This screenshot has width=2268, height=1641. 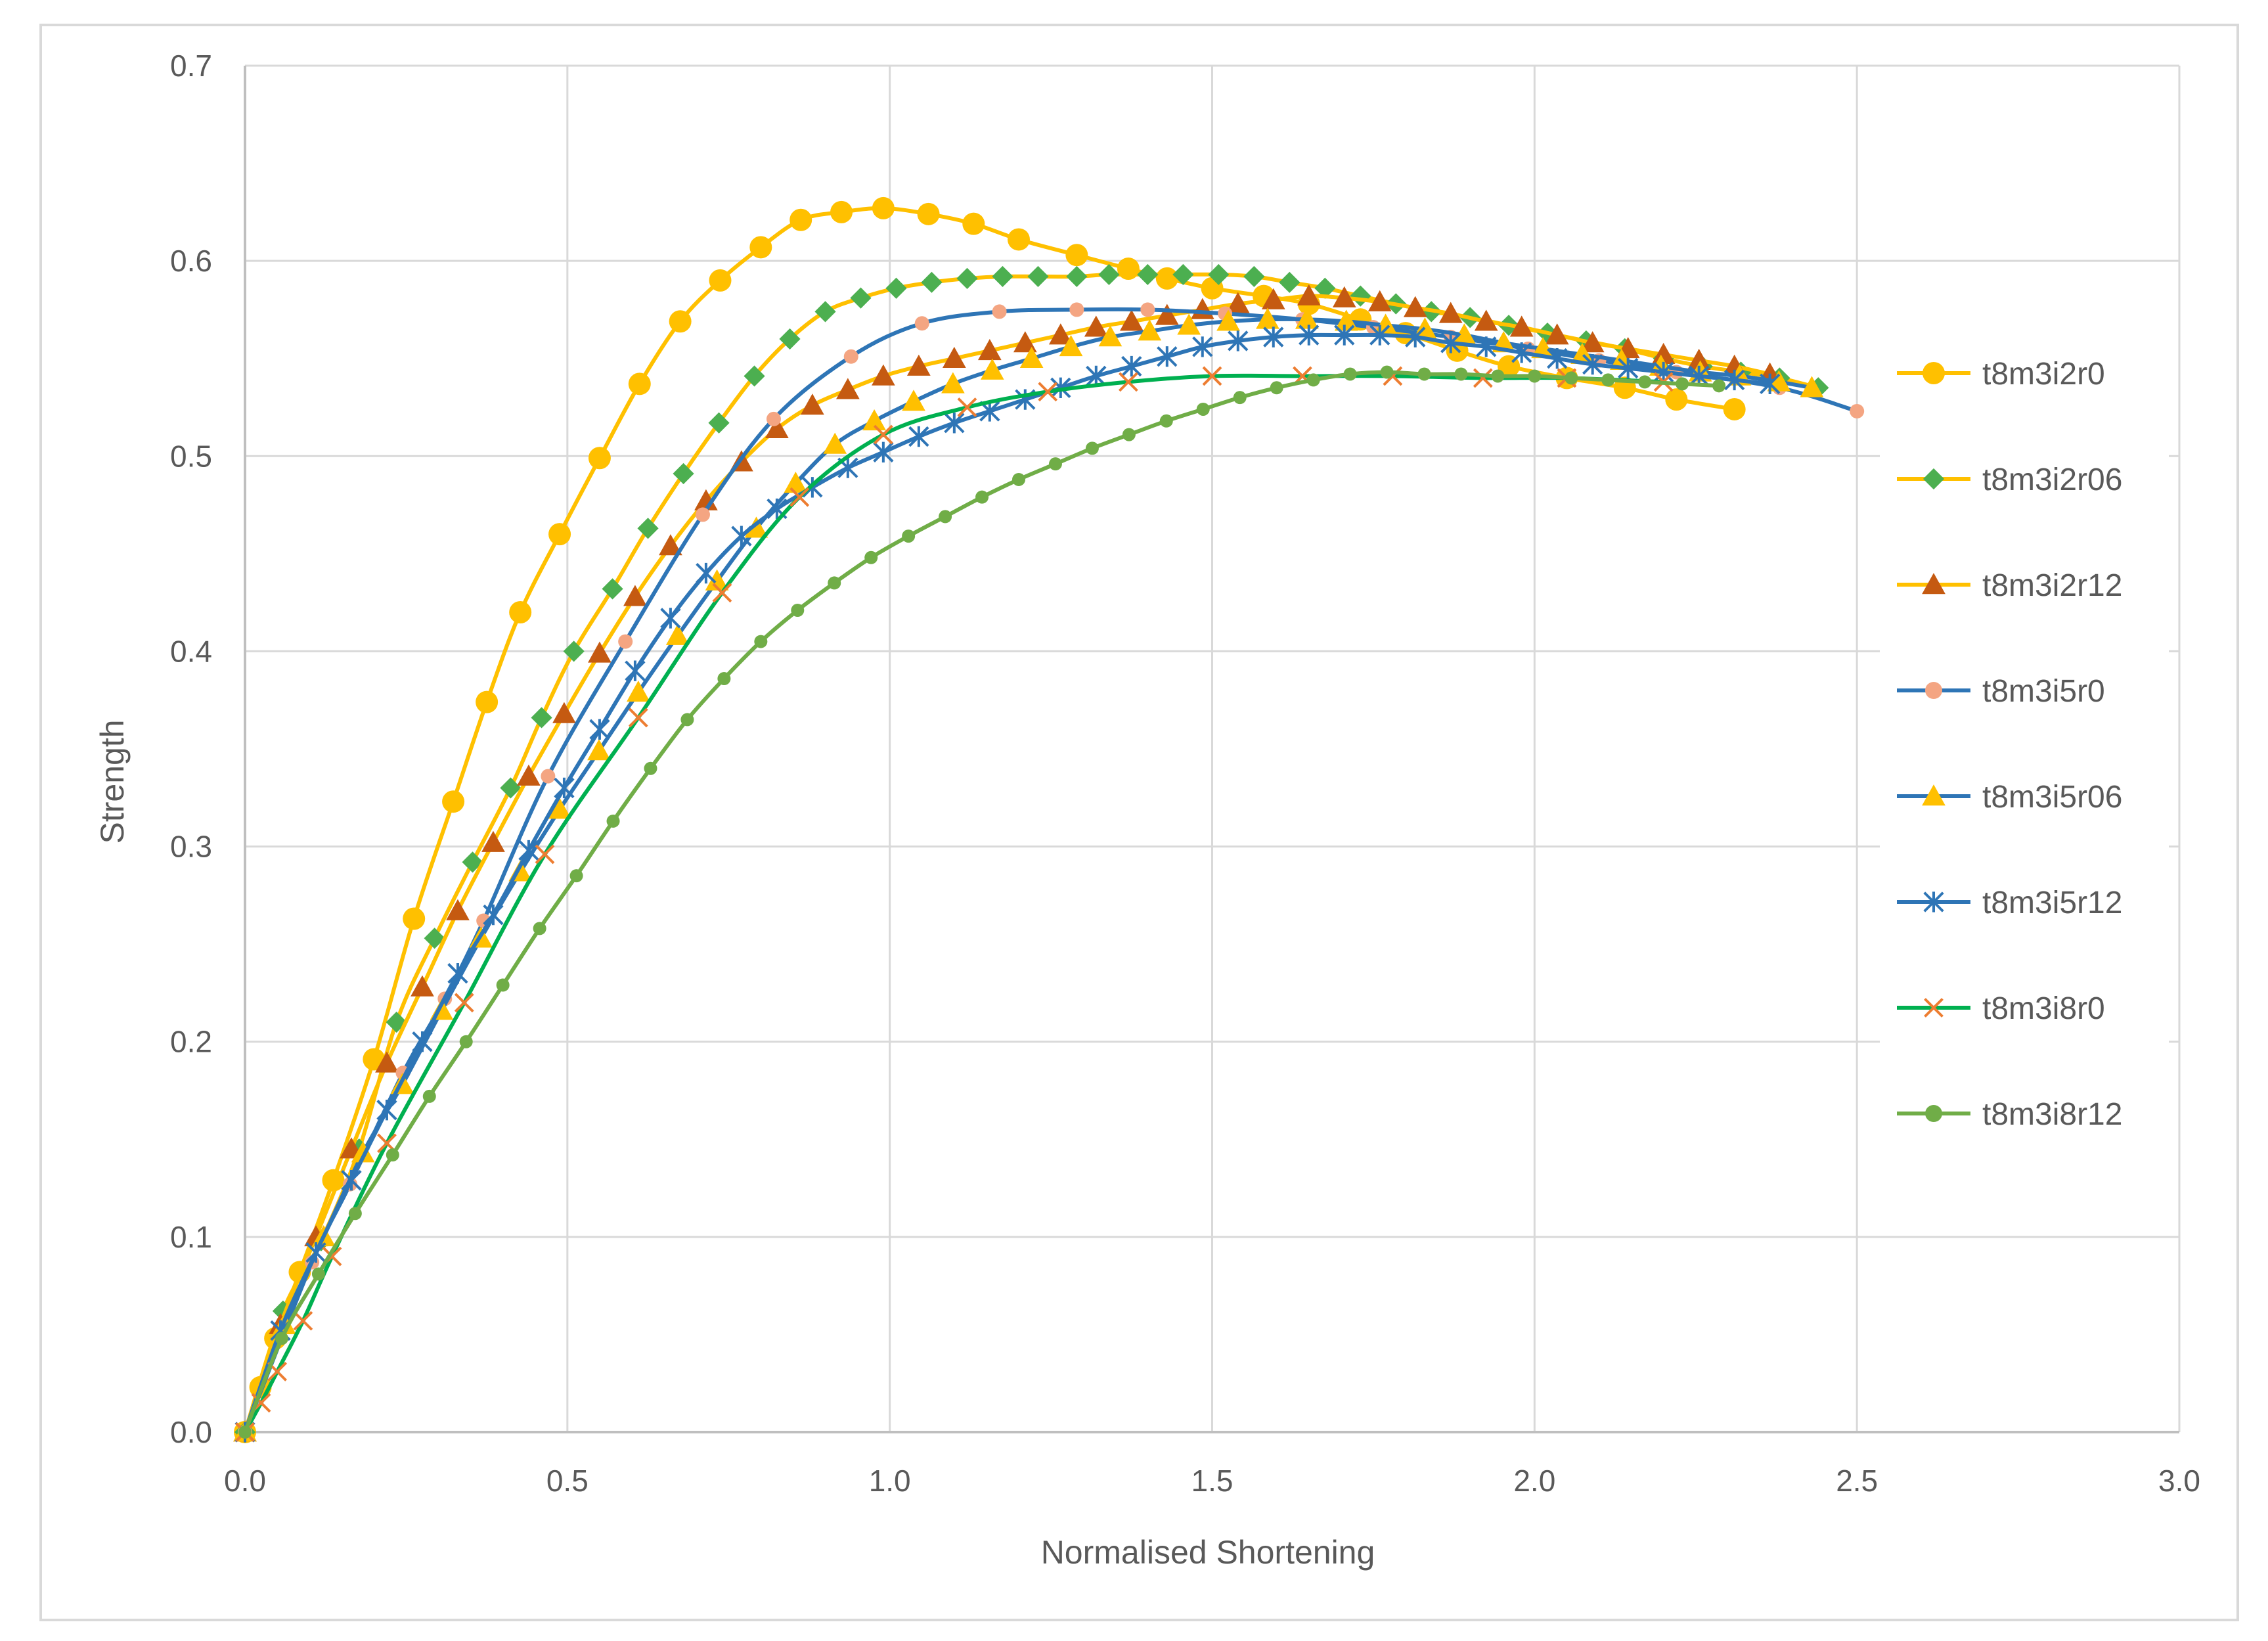 I want to click on y-tick-label: 0.7, so click(x=191, y=66).